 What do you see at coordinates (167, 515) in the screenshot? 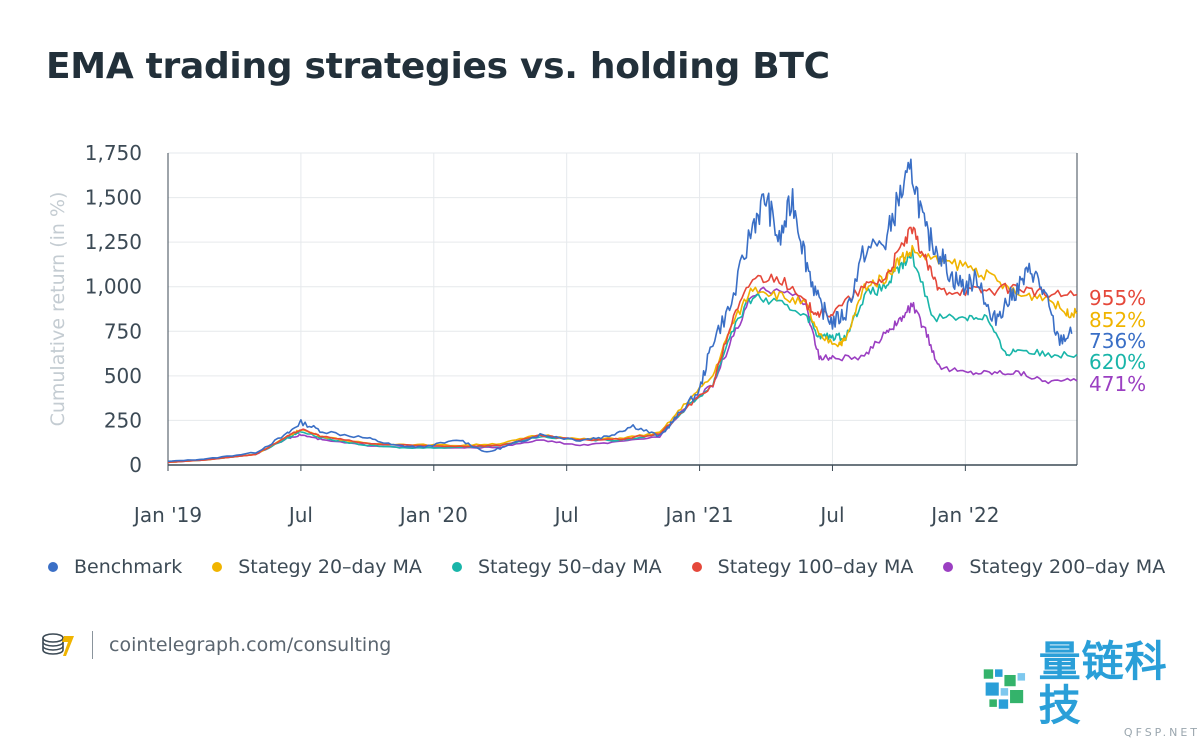
I see `x-tick-label: Jan '19` at bounding box center [167, 515].